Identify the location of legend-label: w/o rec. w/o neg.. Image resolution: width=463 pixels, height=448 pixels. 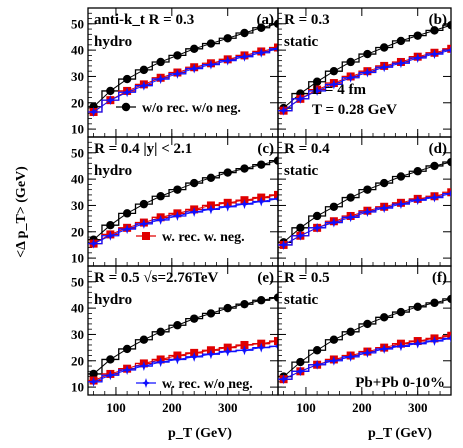
(191, 108).